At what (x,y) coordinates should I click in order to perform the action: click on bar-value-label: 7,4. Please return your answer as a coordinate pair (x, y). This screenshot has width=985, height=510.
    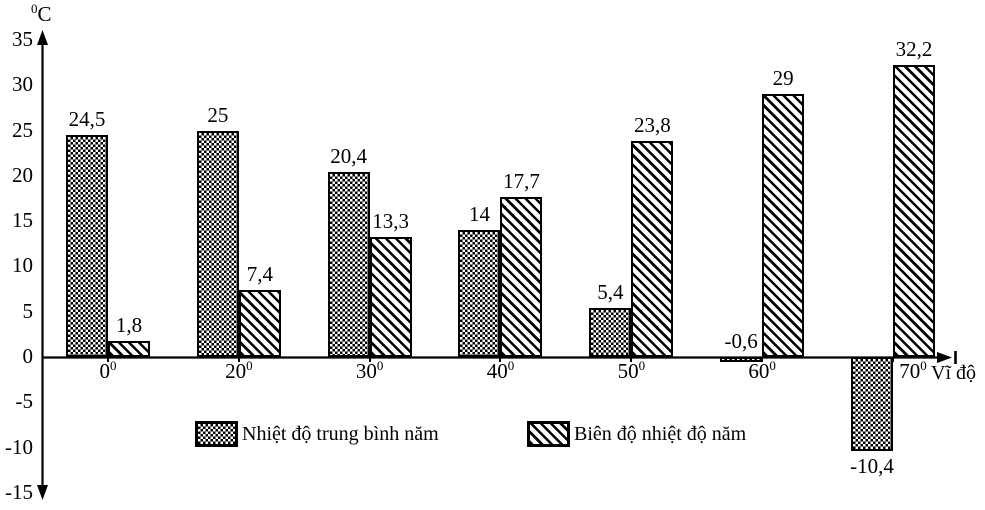
    Looking at the image, I should click on (259, 273).